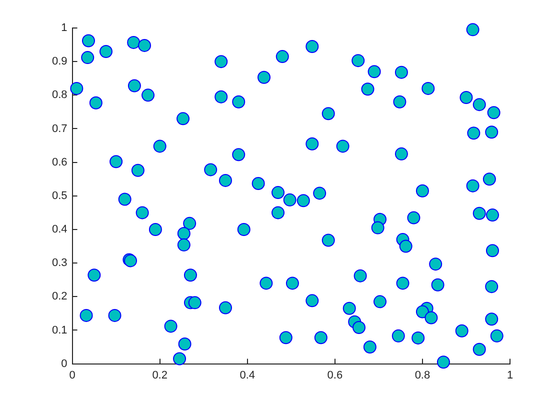  Describe the element at coordinates (335, 375) in the screenshot. I see `x-tick-label: 0.6` at that location.